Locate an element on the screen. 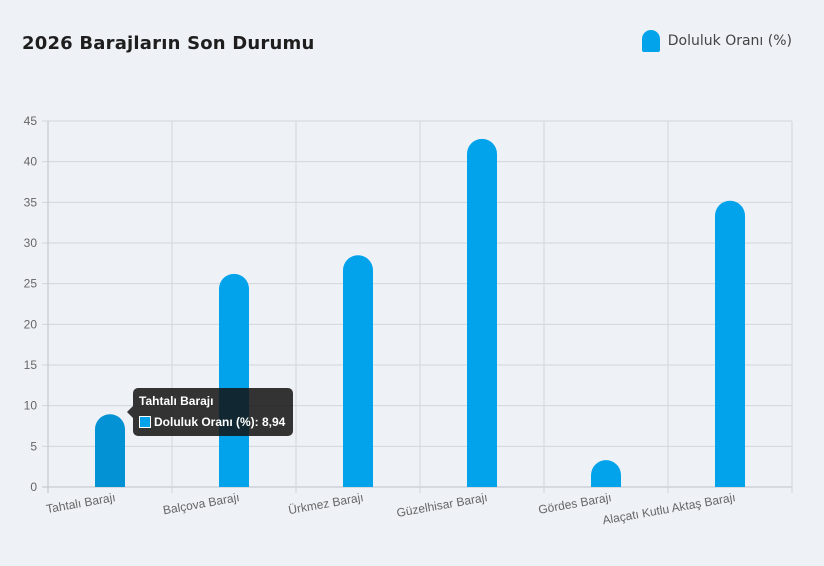  y-tick-label: 15 is located at coordinates (31, 365).